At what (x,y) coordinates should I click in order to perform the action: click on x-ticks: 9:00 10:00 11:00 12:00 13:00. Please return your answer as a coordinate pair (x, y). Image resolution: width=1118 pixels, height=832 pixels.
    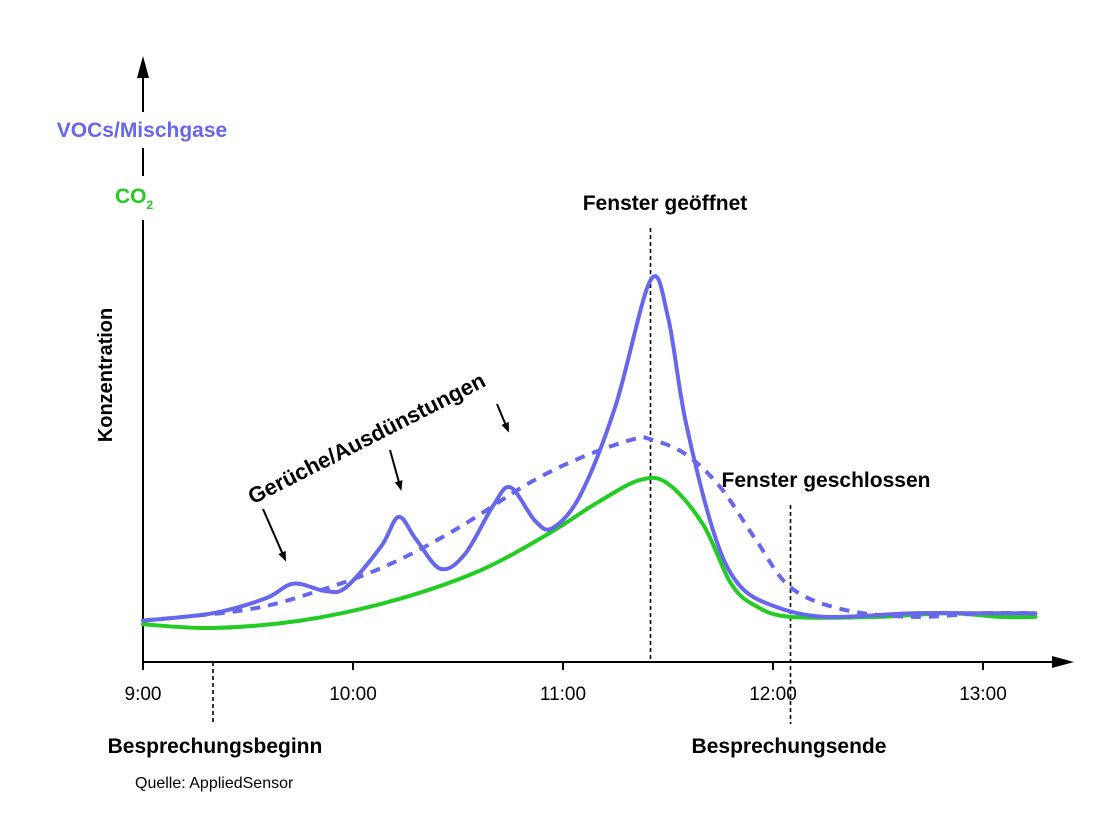
    Looking at the image, I should click on (566, 683).